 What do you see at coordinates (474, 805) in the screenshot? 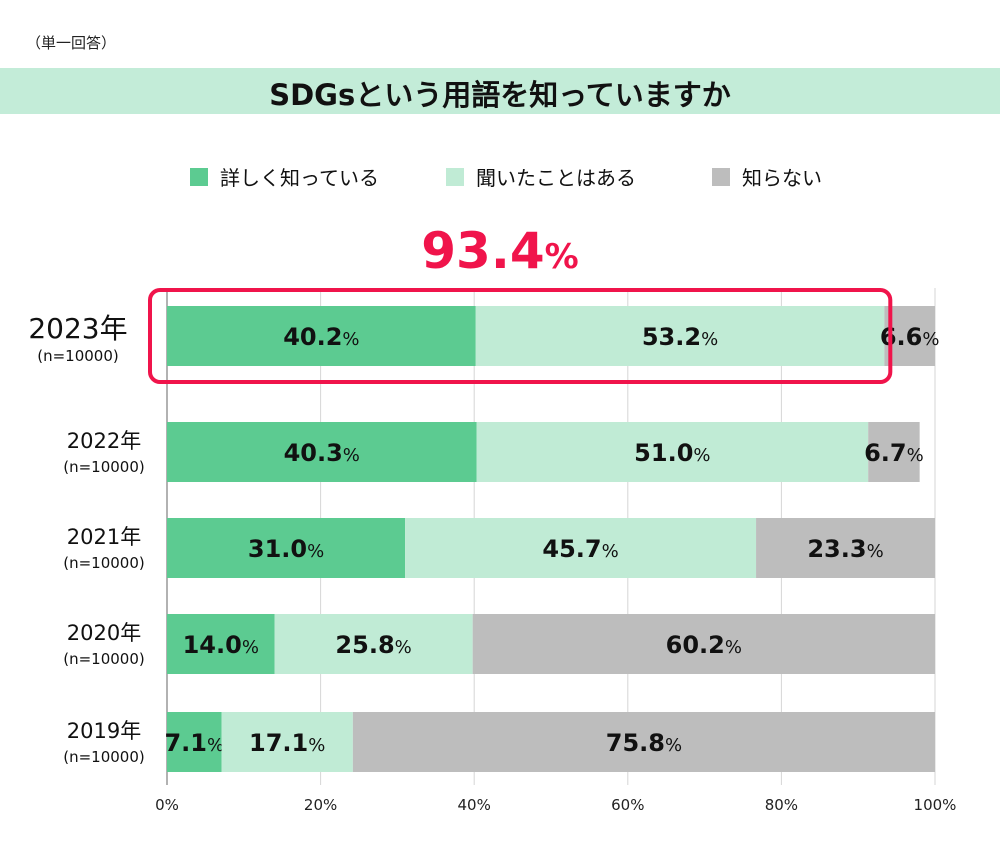
I see `x-tick-label: 40%` at bounding box center [474, 805].